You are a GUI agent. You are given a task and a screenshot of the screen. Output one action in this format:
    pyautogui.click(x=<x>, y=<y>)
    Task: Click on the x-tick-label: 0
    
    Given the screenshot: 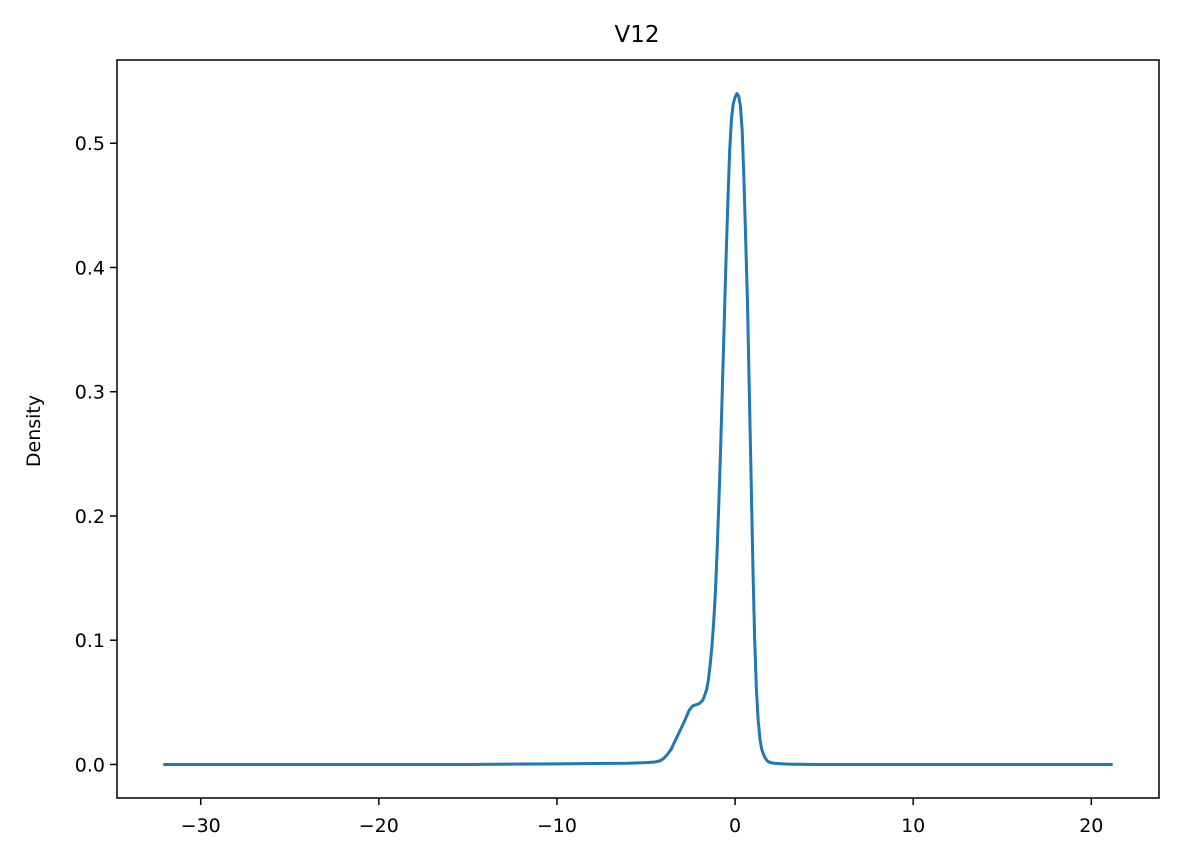 What is the action you would take?
    pyautogui.click(x=735, y=826)
    